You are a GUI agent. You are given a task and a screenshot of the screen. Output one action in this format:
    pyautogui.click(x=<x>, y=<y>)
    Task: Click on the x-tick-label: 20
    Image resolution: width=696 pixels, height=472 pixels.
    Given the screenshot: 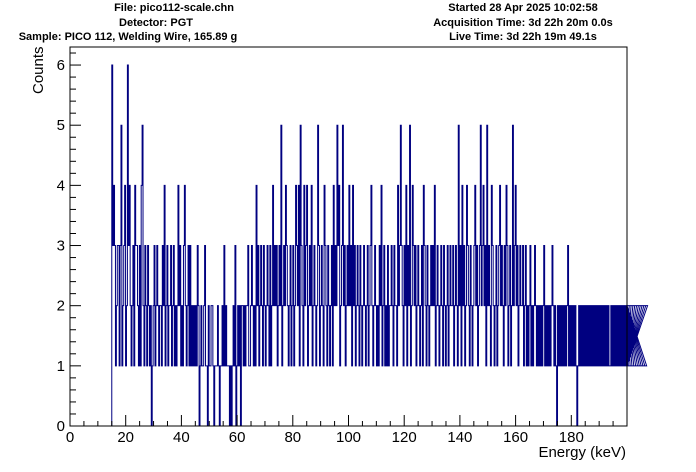 What is the action you would take?
    pyautogui.click(x=125, y=437)
    